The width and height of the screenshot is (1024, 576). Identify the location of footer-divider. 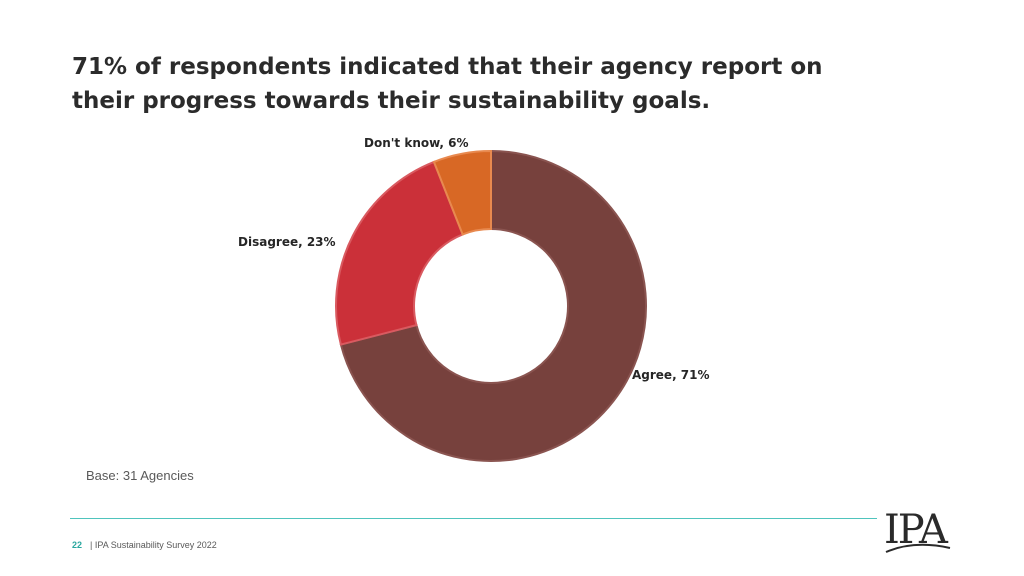
(473, 518).